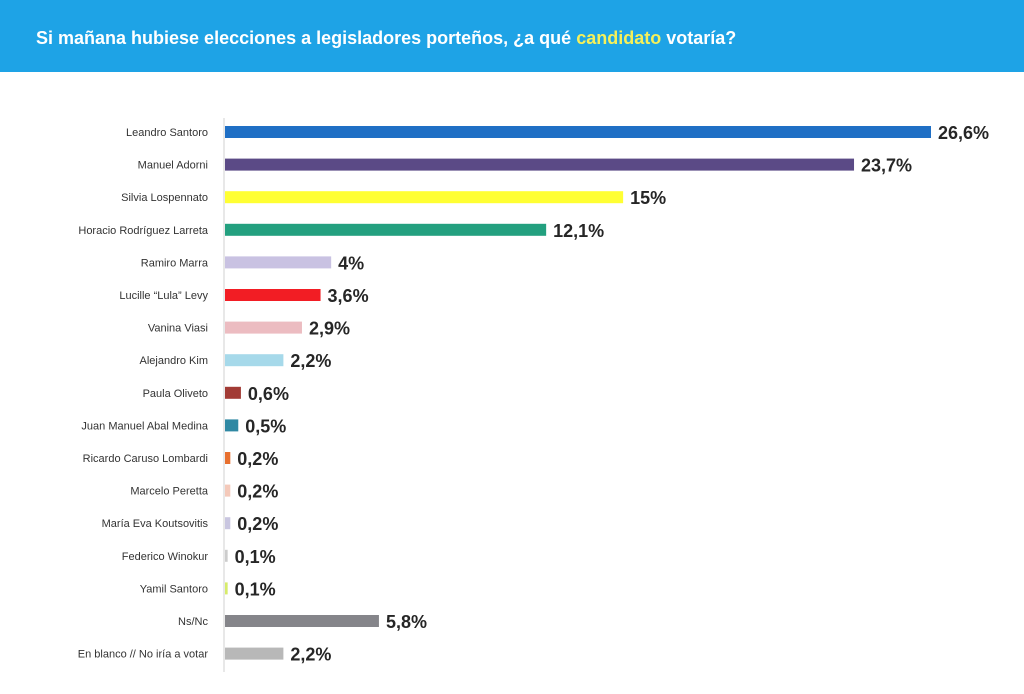 The width and height of the screenshot is (1024, 694). I want to click on category-label: Manuel Adorni, so click(173, 166).